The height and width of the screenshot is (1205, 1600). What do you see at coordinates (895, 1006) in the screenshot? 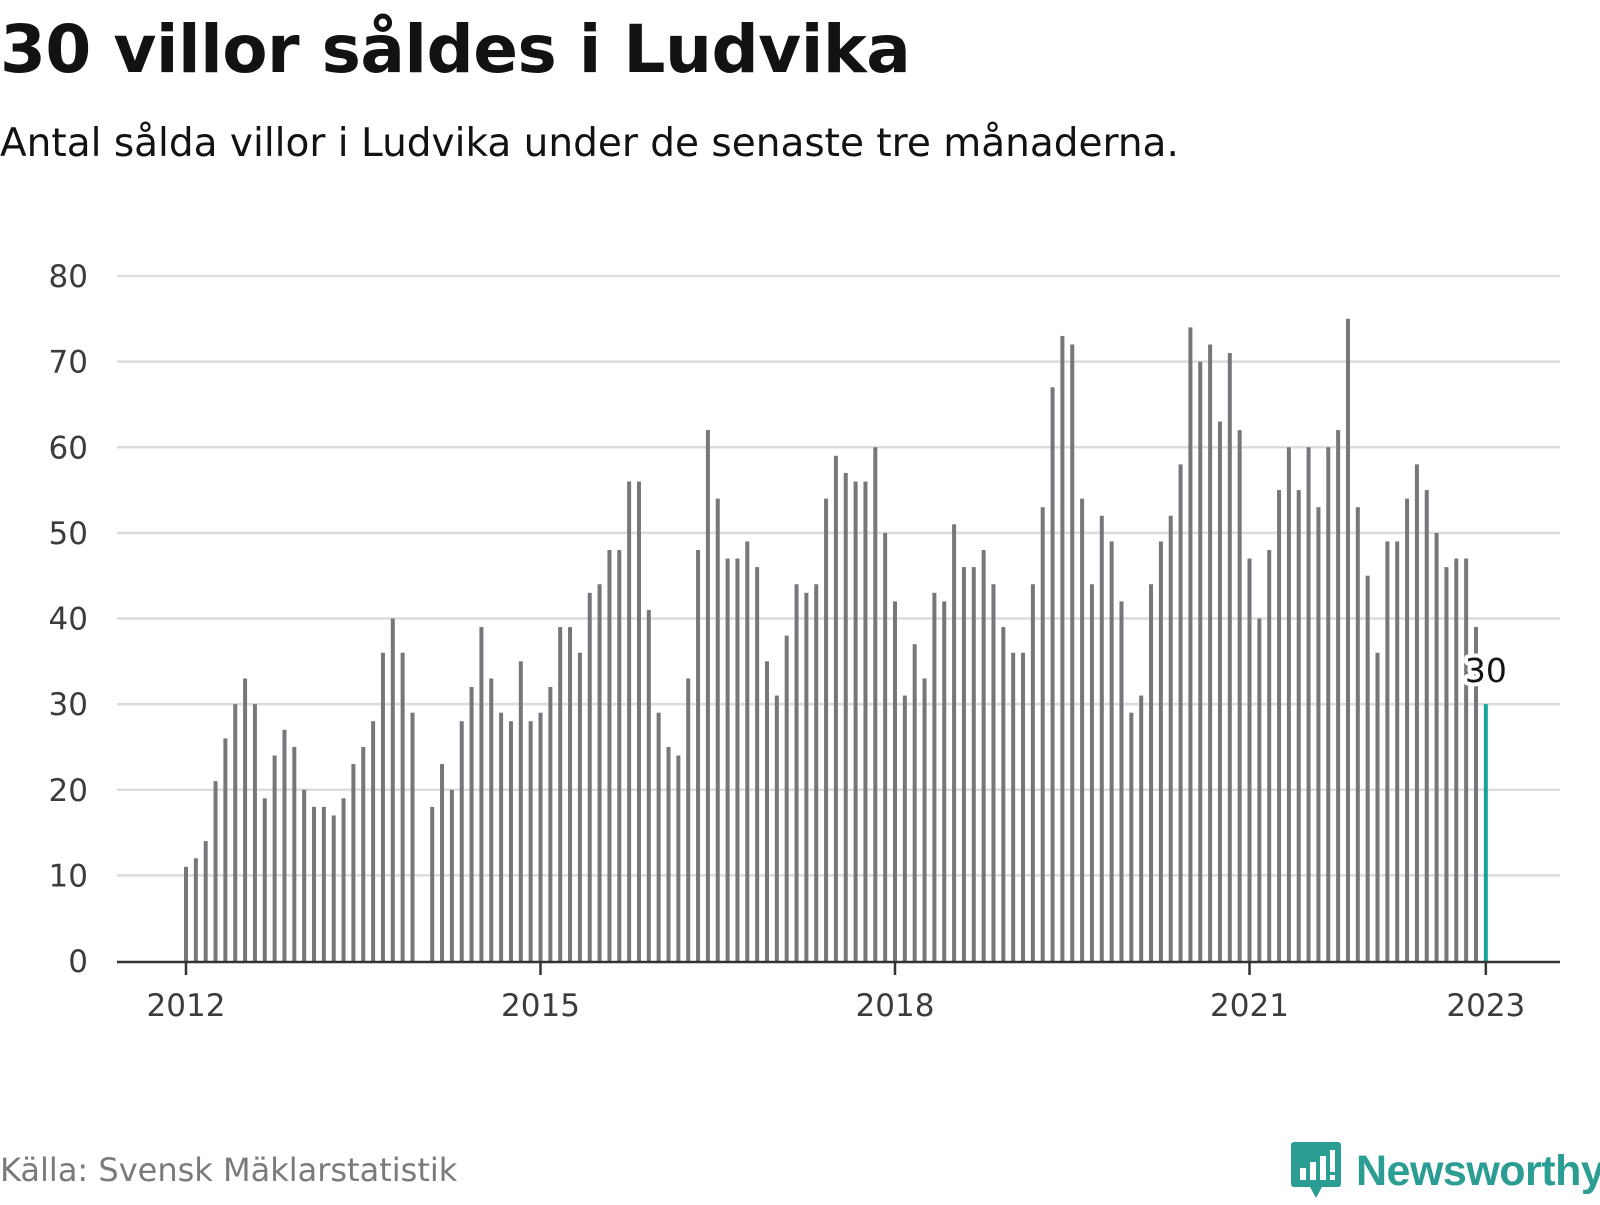
I see `x-tick-label: 2018` at bounding box center [895, 1006].